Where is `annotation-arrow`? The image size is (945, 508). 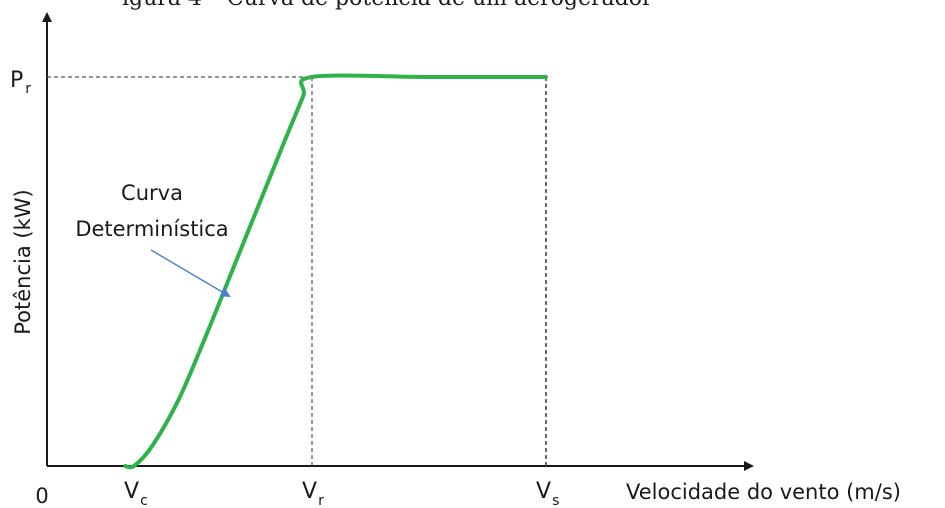
annotation-arrow is located at coordinates (190, 273).